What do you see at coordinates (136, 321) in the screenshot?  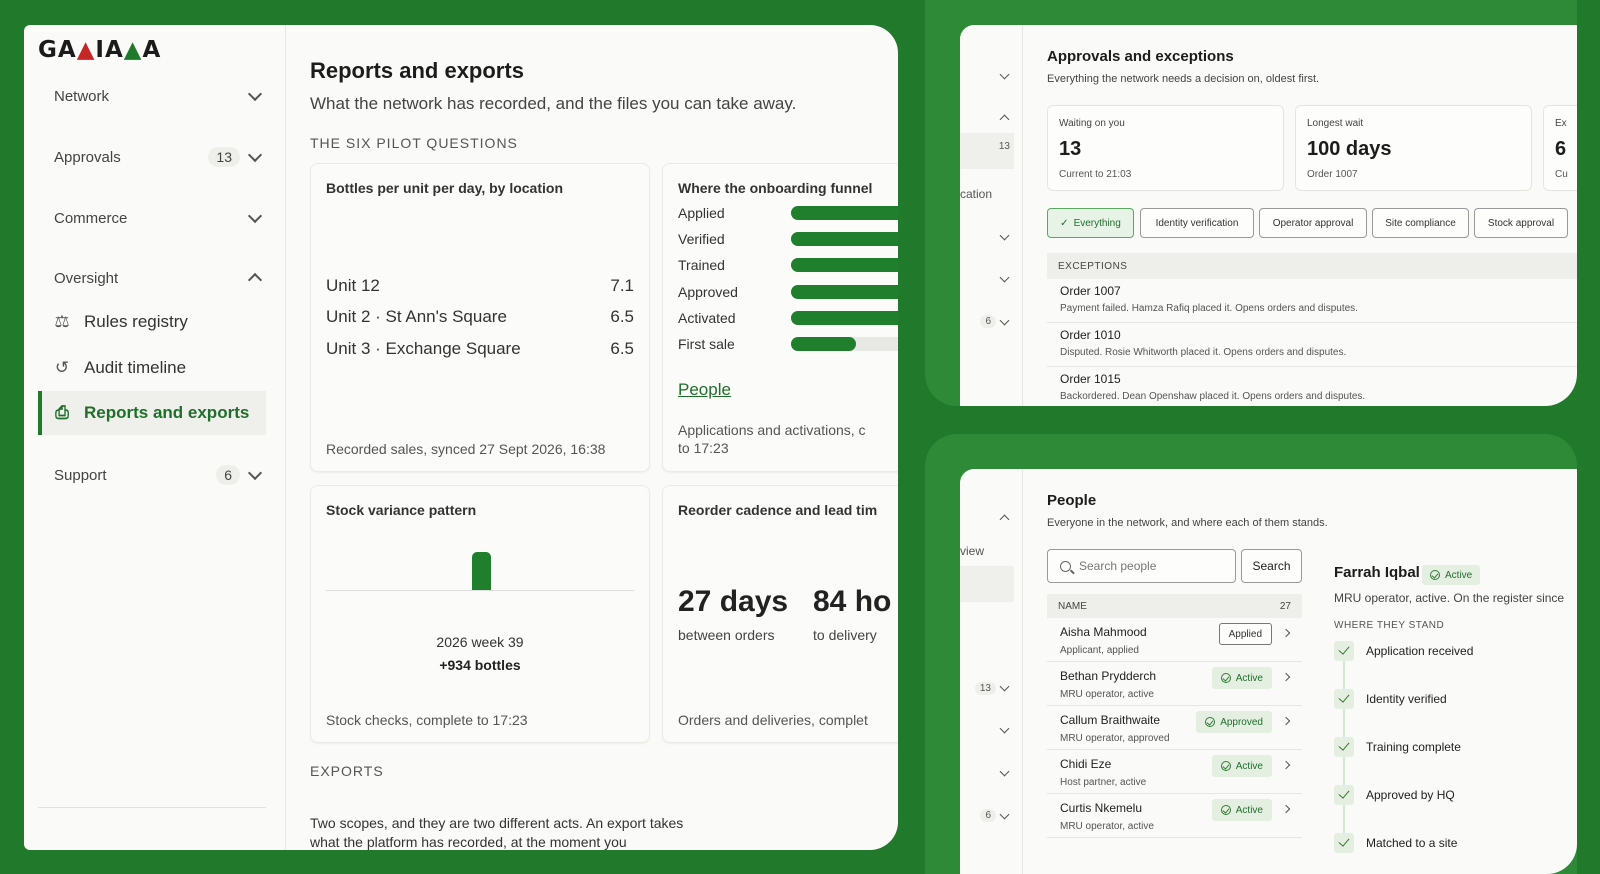 I see `sidebar-item-label: Rules registry` at bounding box center [136, 321].